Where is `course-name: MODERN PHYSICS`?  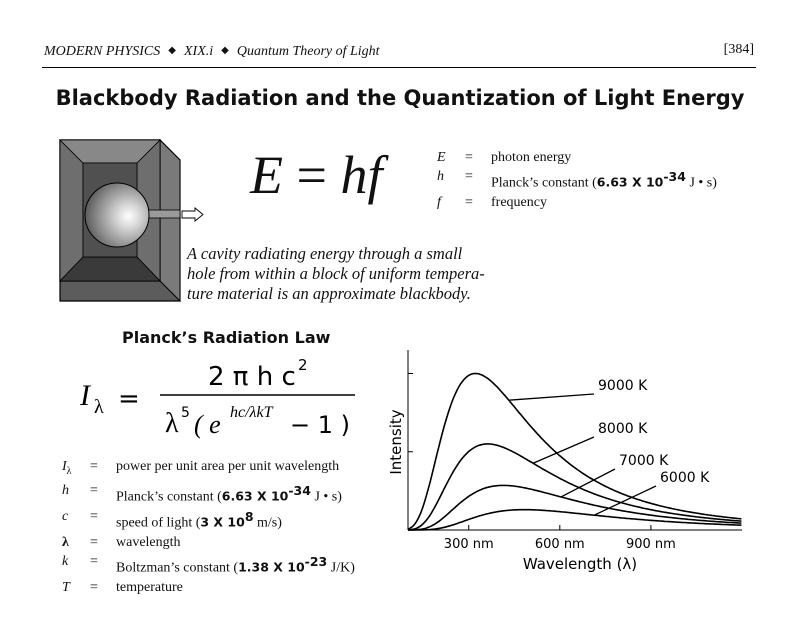
course-name: MODERN PHYSICS is located at coordinates (102, 51).